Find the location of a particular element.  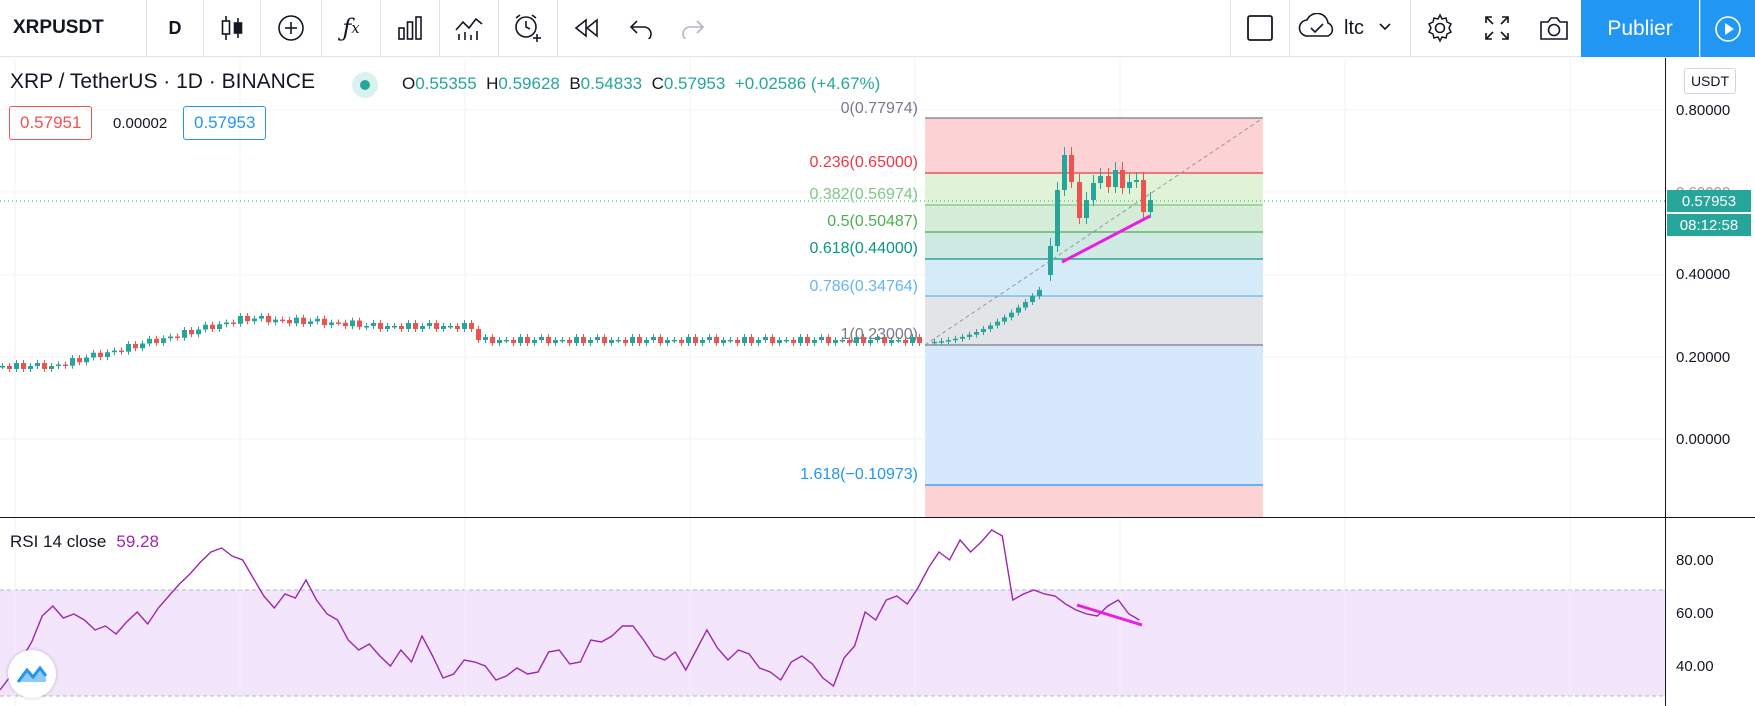

publish-button: Publier is located at coordinates (1640, 28).